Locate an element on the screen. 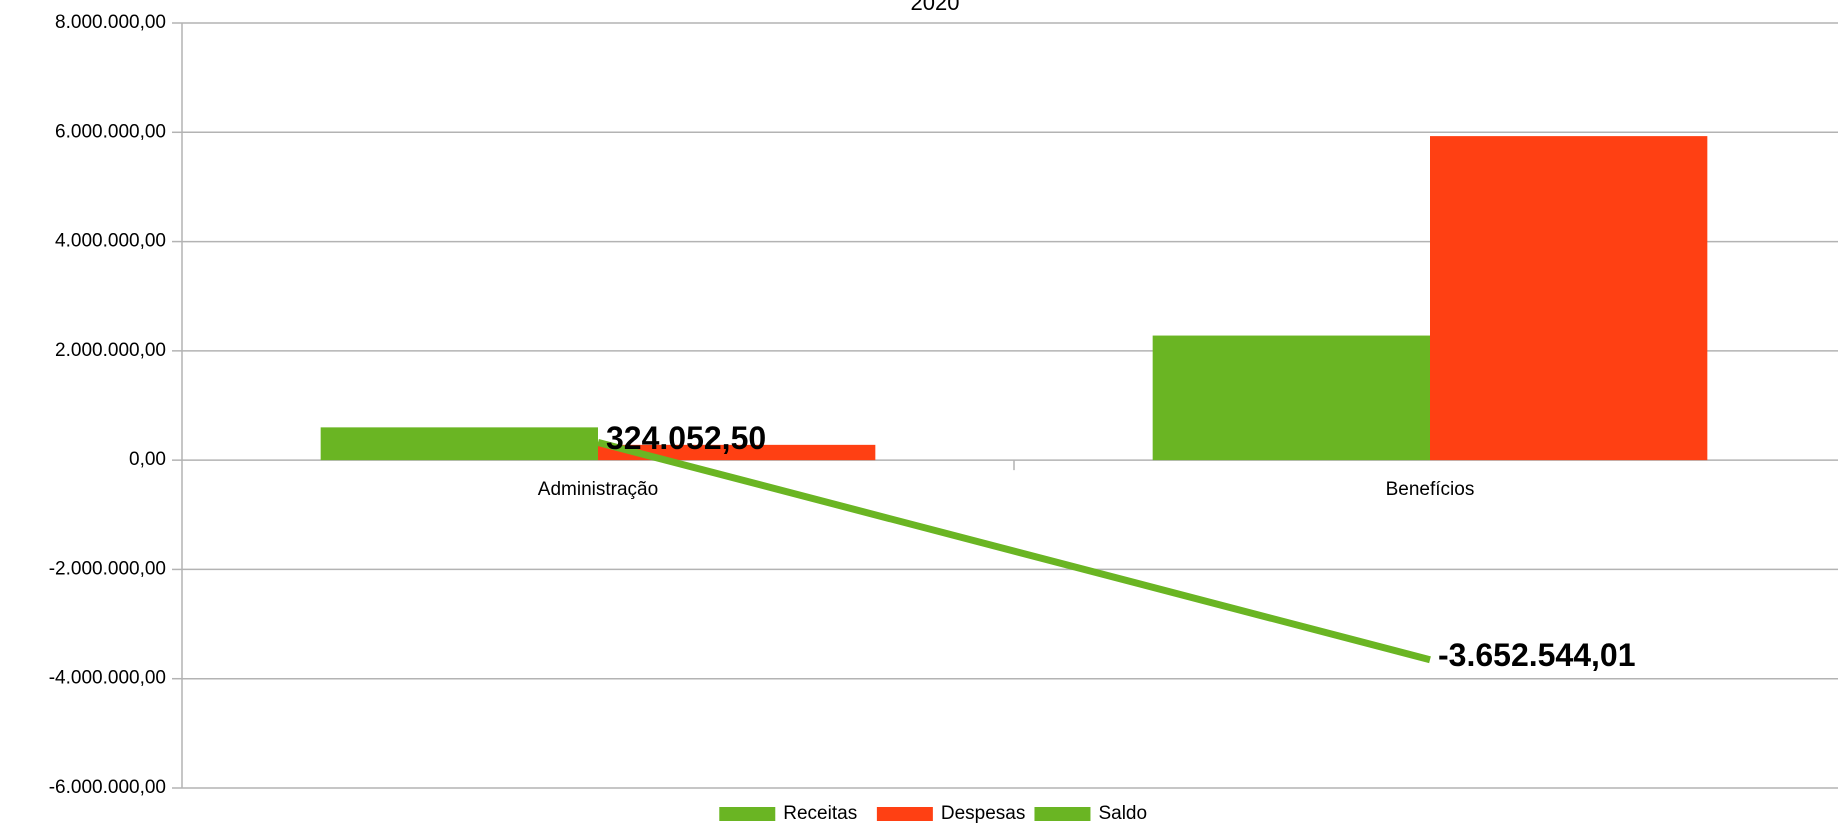 The image size is (1838, 826). legend-label: Saldo is located at coordinates (1122, 813).